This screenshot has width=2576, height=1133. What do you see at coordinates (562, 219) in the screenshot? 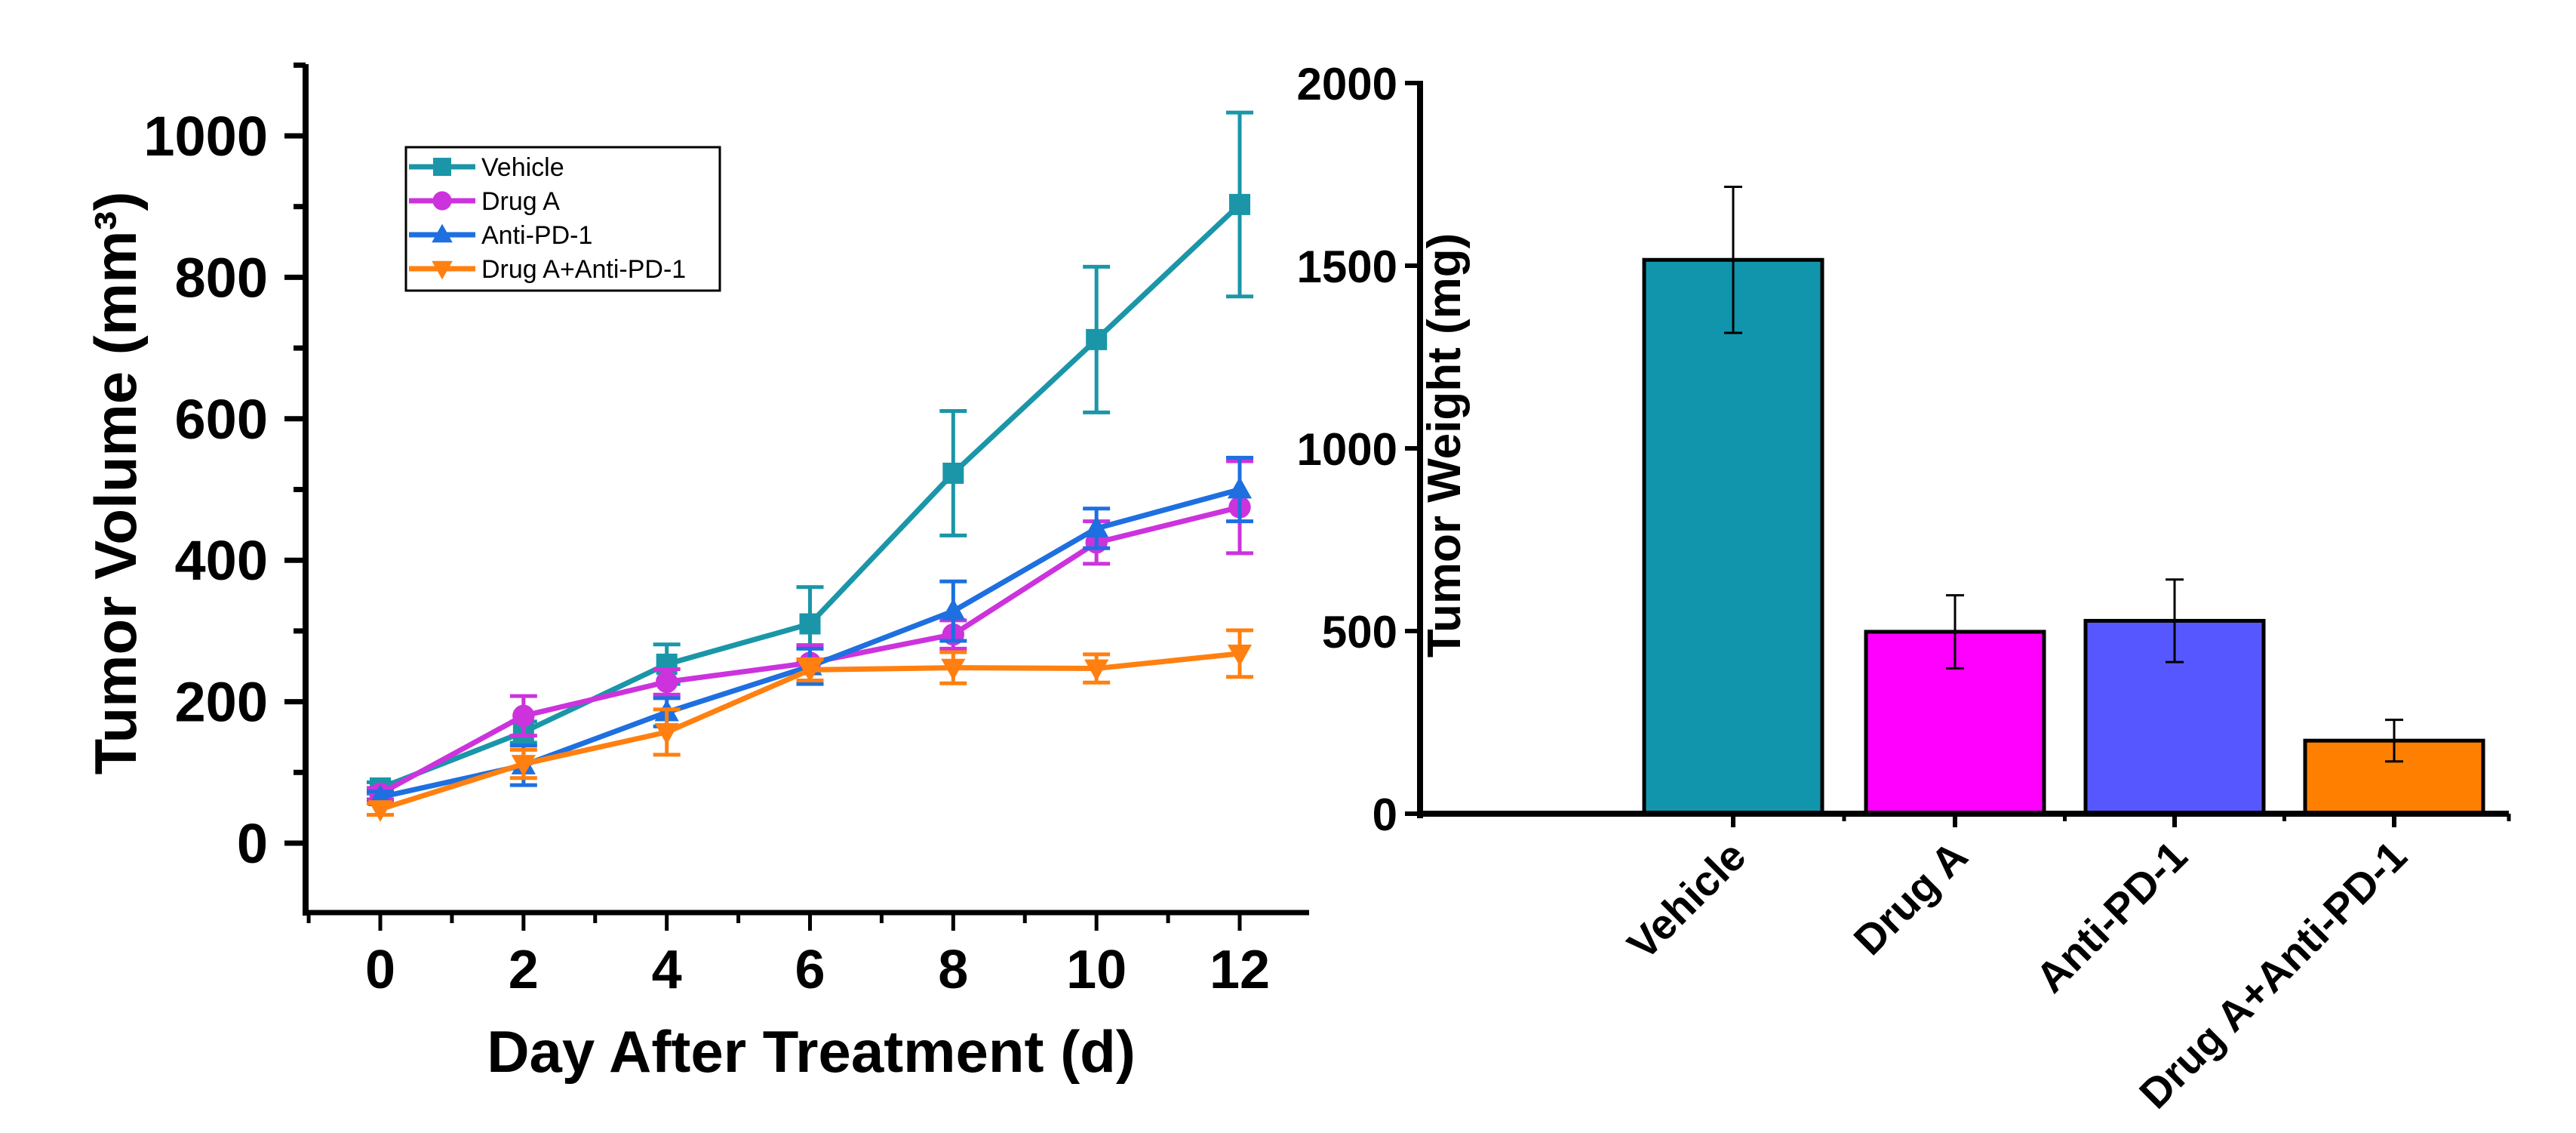
I see `legend: Vehicle Drug A Anti-PD-1 Drug A+Anti-PD-1` at bounding box center [562, 219].